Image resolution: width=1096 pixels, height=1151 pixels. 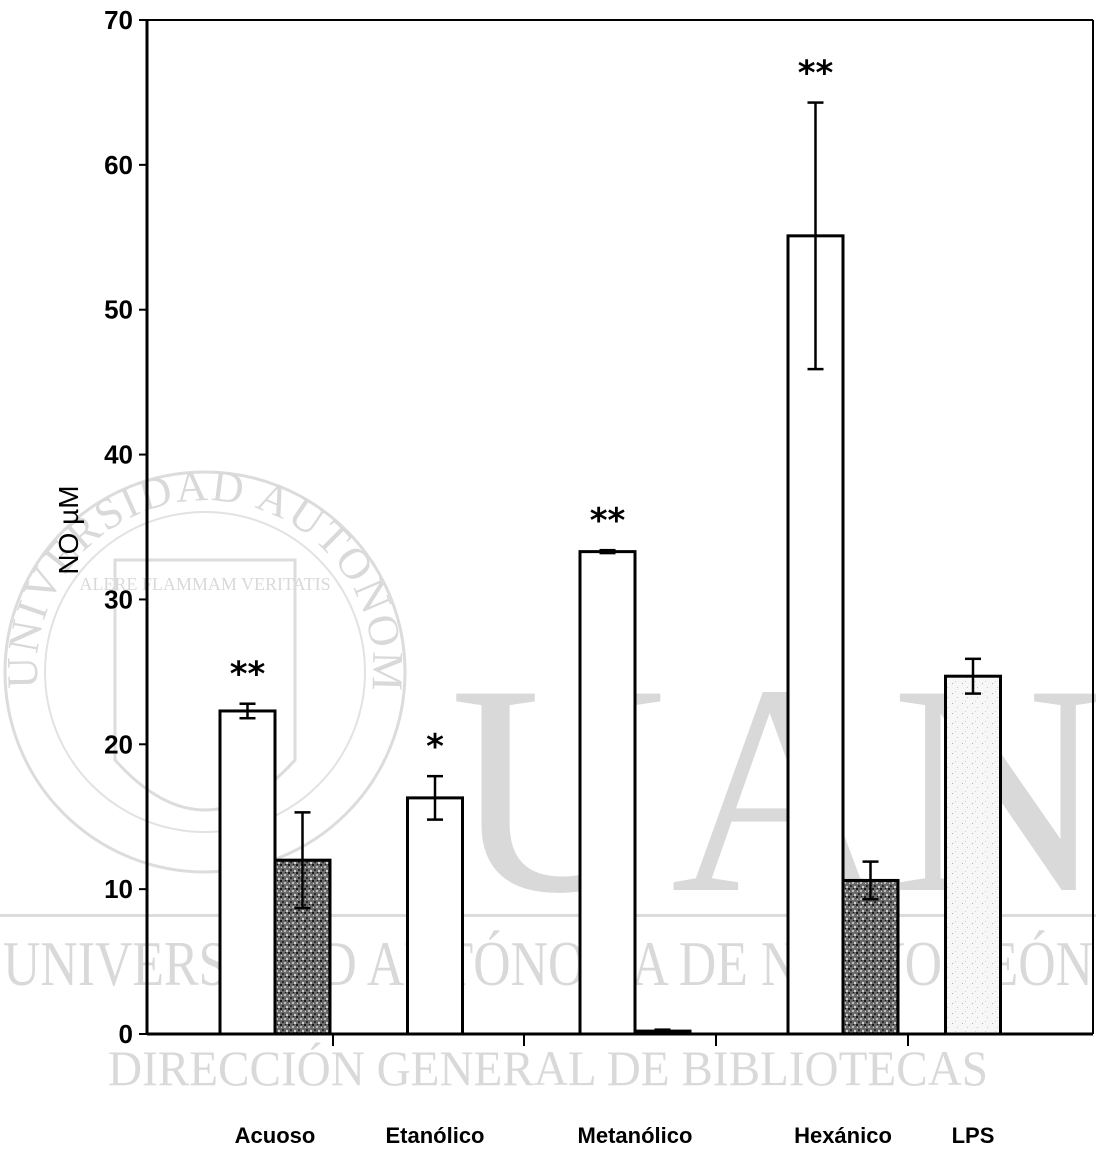 I want to click on y-tick-label: 30, so click(x=118, y=599).